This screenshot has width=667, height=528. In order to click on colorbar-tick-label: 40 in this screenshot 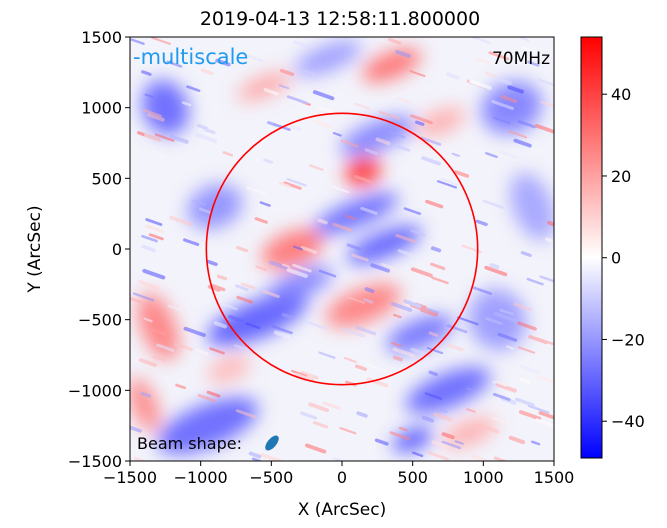, I will do `click(621, 94)`.